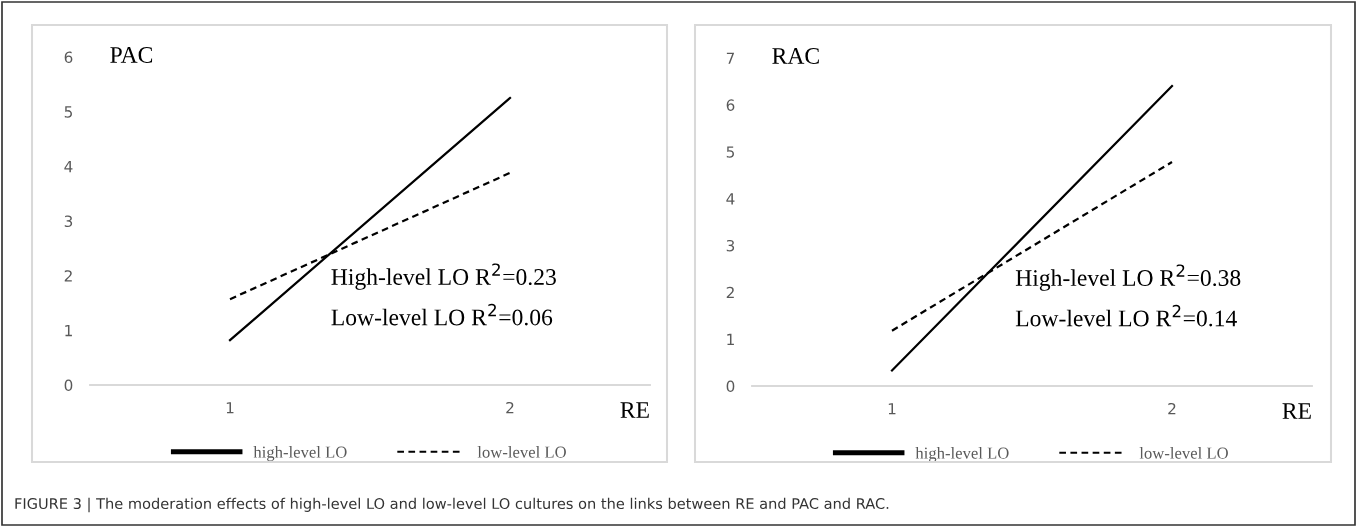 Image resolution: width=1357 pixels, height=527 pixels. I want to click on y-axis-title: RAC, so click(795, 56).